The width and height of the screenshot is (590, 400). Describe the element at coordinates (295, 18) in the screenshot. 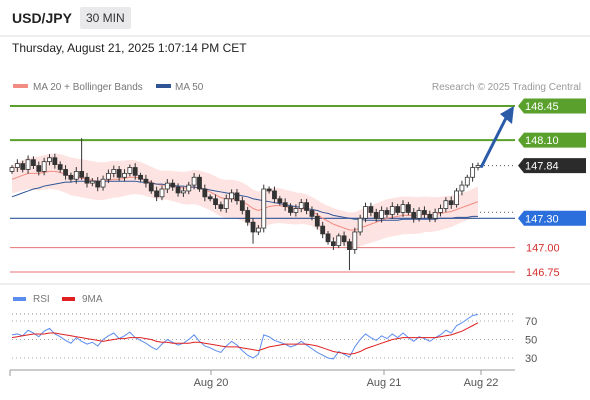

I see `chart-header: USD/JPY 30 MIN` at that location.